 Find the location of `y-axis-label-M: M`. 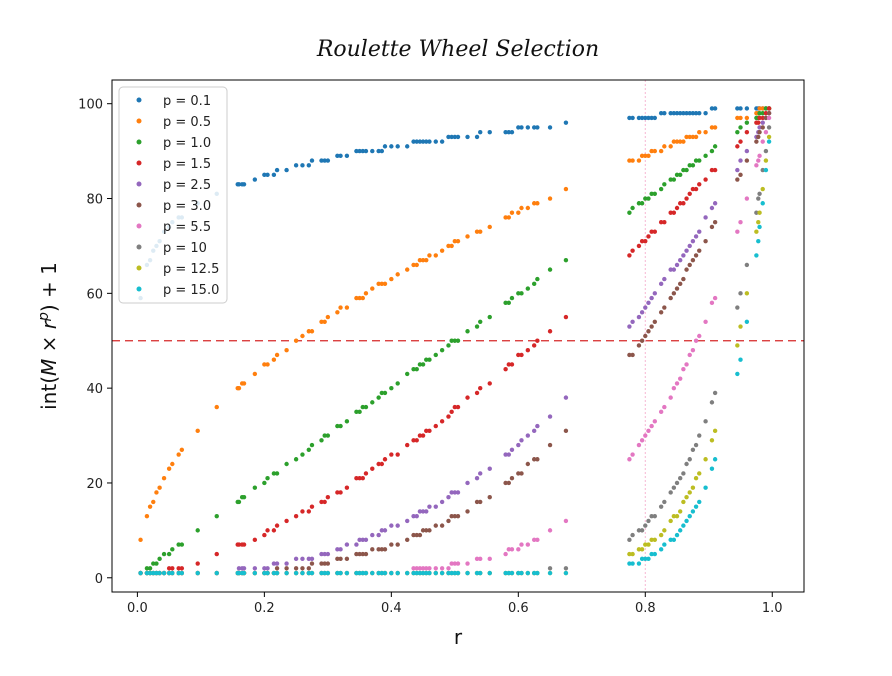

y-axis-label-M: M is located at coordinates (49, 367).